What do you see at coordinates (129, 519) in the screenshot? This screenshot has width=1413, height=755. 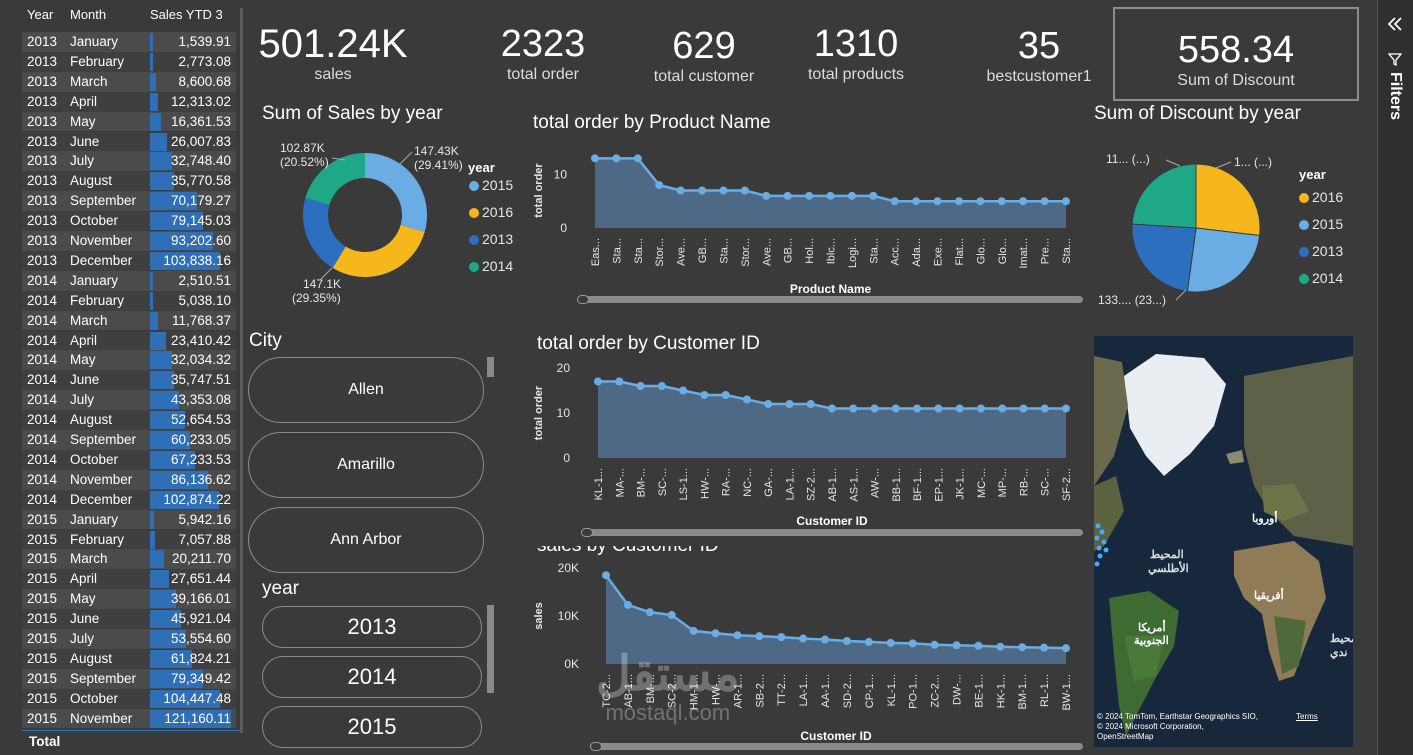 I see `table-row: 2015 January 5,942.16` at bounding box center [129, 519].